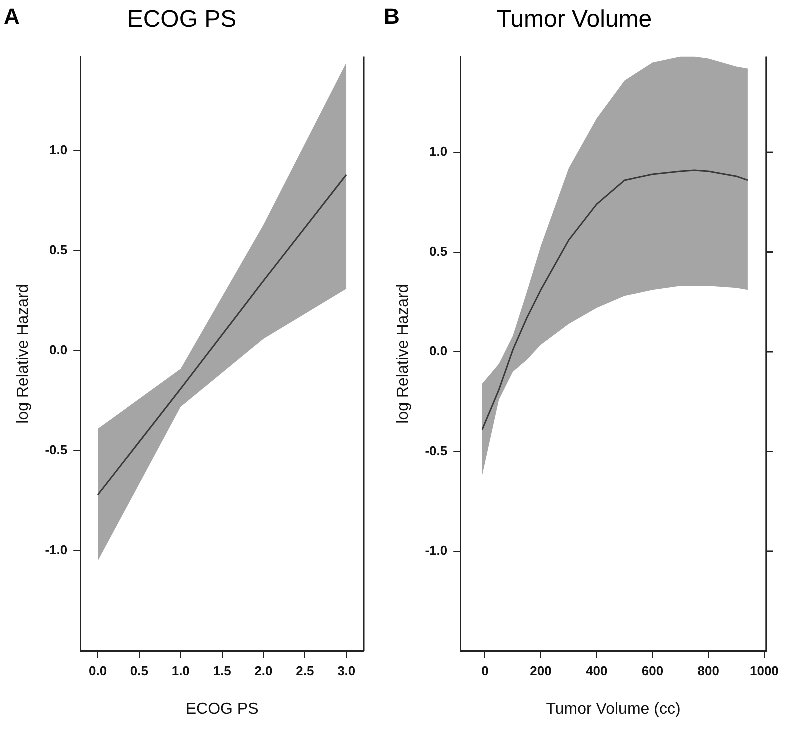 This screenshot has height=733, width=789. Describe the element at coordinates (347, 671) in the screenshot. I see `x-tick-label: 3.0` at that location.